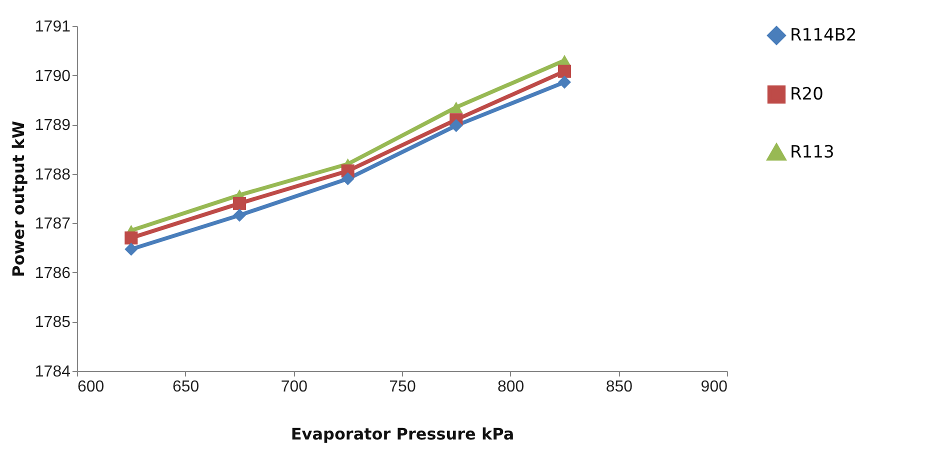  What do you see at coordinates (18, 199) in the screenshot?
I see `y-axis-title: Power output kW` at bounding box center [18, 199].